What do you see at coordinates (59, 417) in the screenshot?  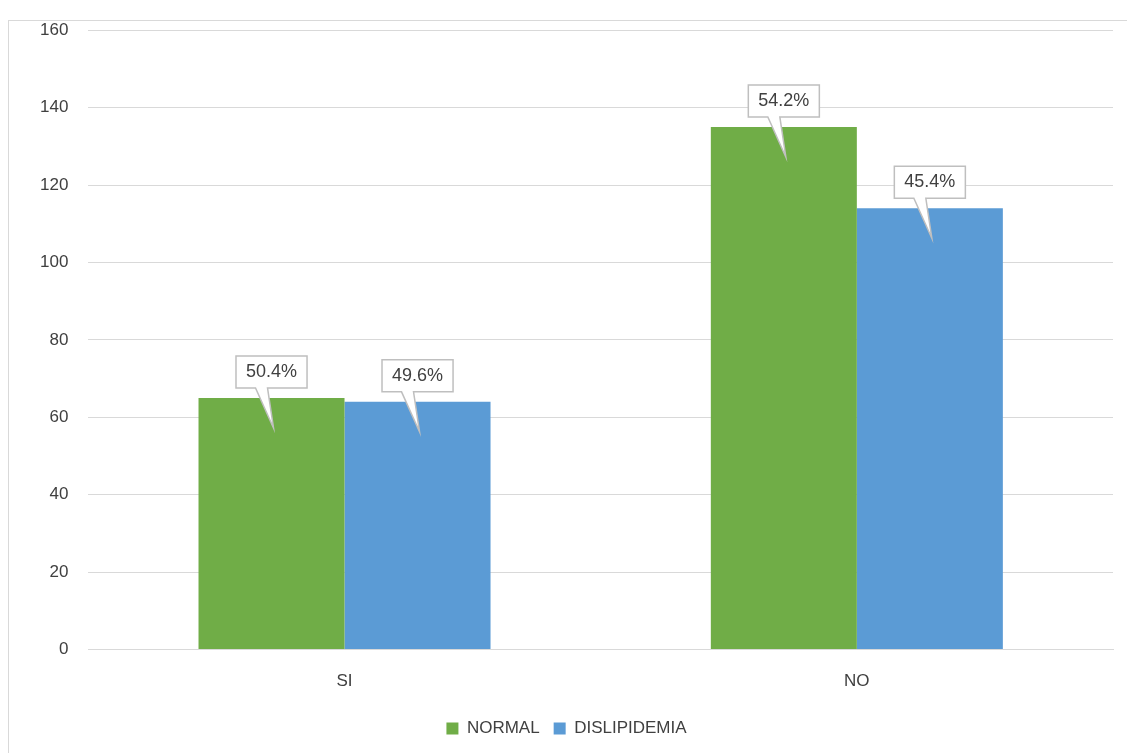 I see `y-tick-label: 60` at bounding box center [59, 417].